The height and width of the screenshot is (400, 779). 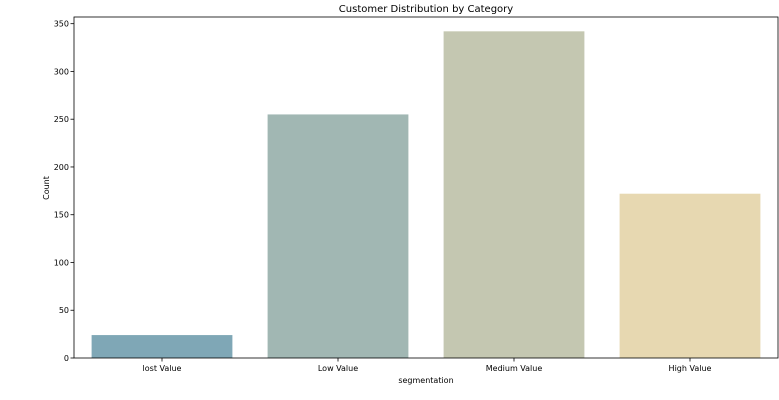 I want to click on y-axis-ticks: 0 50 100 150 200 250 300 350, so click(x=64, y=191).